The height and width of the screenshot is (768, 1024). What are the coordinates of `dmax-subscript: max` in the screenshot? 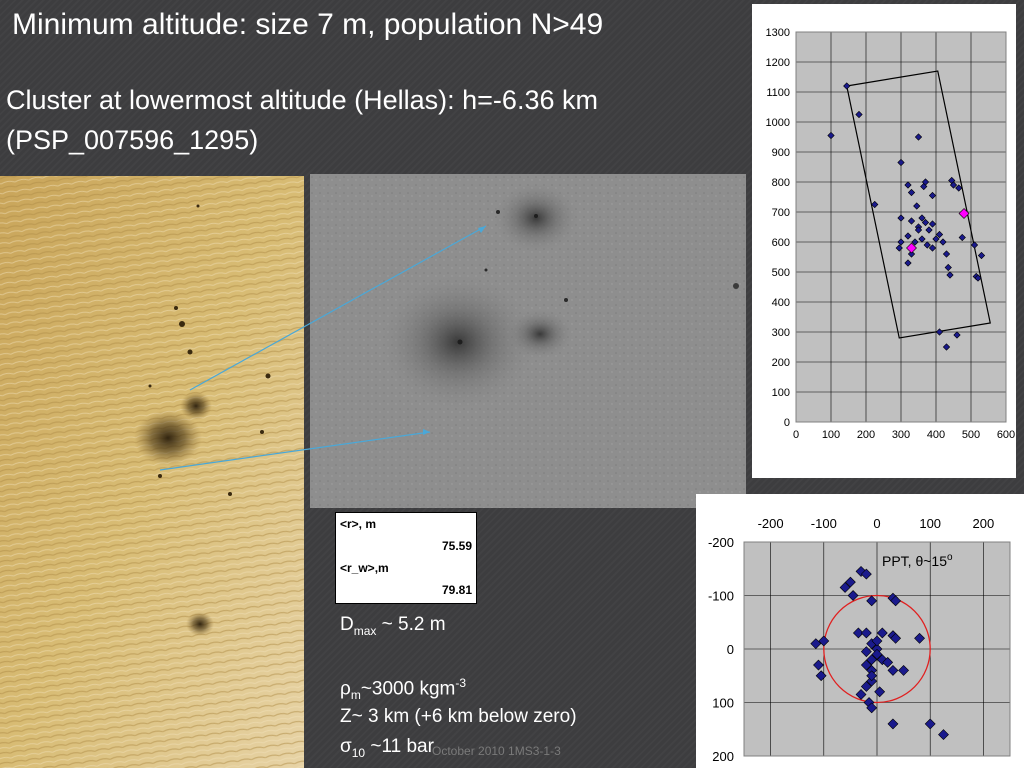 It's located at (365, 630).